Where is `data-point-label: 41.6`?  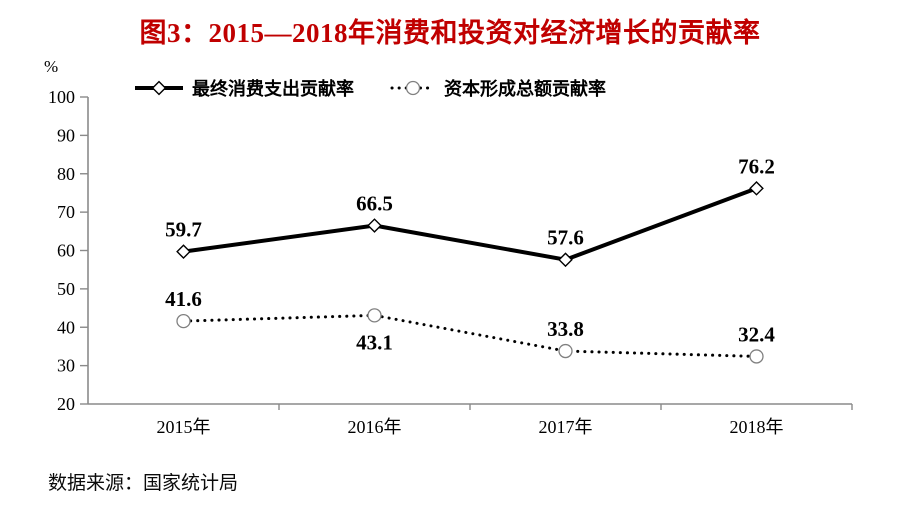 data-point-label: 41.6 is located at coordinates (183, 299).